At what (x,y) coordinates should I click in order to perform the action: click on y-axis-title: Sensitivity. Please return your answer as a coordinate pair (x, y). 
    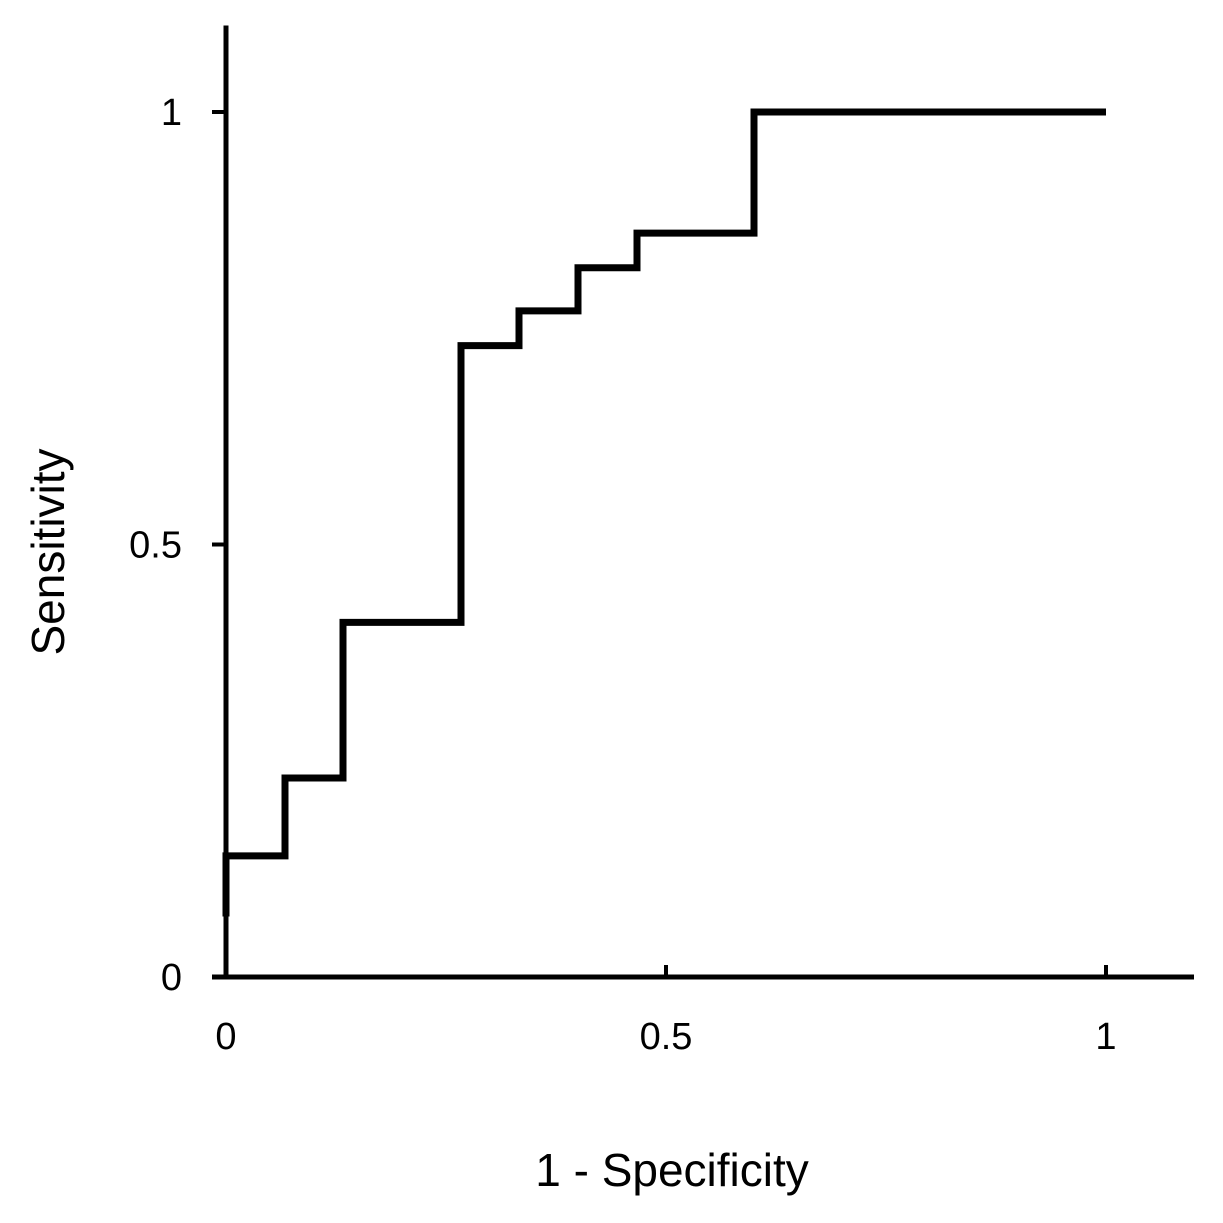
    Looking at the image, I should click on (48, 551).